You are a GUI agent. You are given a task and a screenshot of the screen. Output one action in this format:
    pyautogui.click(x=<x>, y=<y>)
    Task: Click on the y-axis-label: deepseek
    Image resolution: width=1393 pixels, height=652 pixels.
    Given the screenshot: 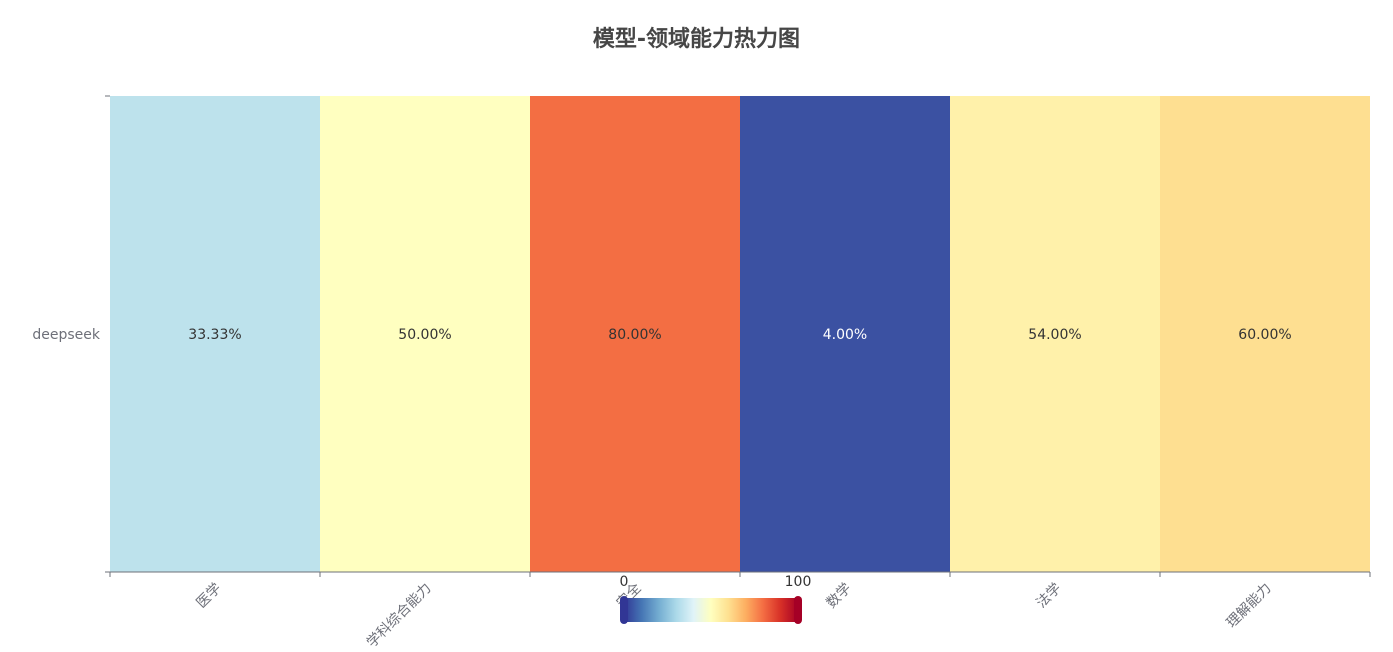 What is the action you would take?
    pyautogui.click(x=66, y=335)
    